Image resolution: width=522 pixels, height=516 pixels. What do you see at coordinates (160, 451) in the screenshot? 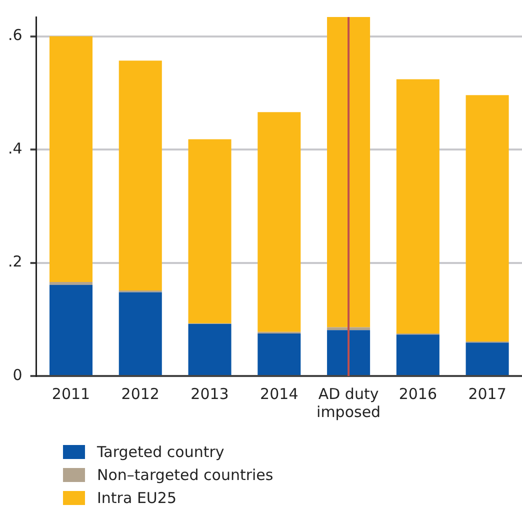
I see `legend-label: Targeted country` at bounding box center [160, 451].